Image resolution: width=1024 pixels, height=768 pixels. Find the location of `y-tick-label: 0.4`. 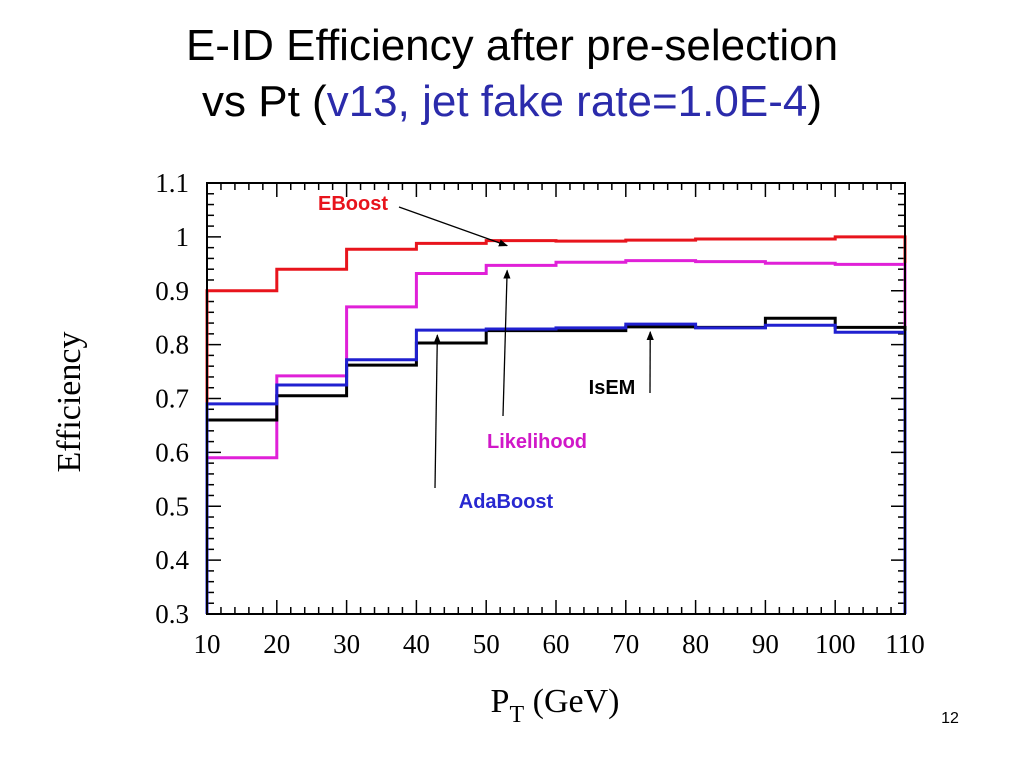

y-tick-label: 0.4 is located at coordinates (172, 560).